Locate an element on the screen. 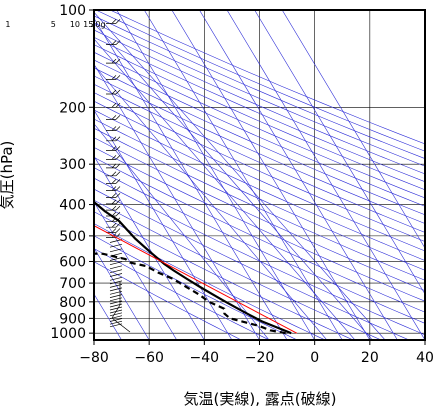 The width and height of the screenshot is (435, 412). mixing-ratio-label: 20g is located at coordinates (97, 24).